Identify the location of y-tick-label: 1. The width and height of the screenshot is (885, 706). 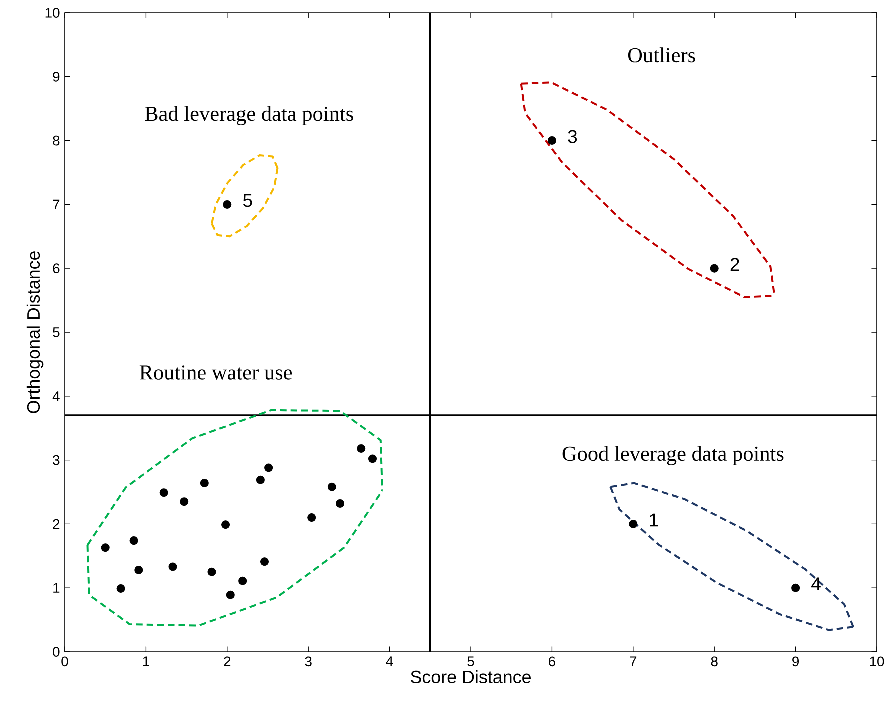
(57, 588).